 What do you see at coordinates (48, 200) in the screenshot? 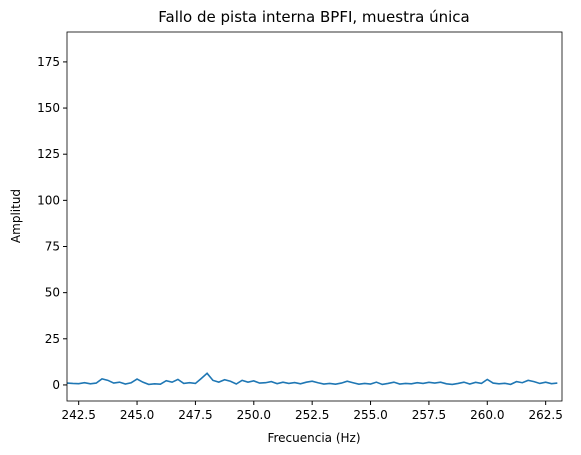
I see `y-tick-label: 100` at bounding box center [48, 200].